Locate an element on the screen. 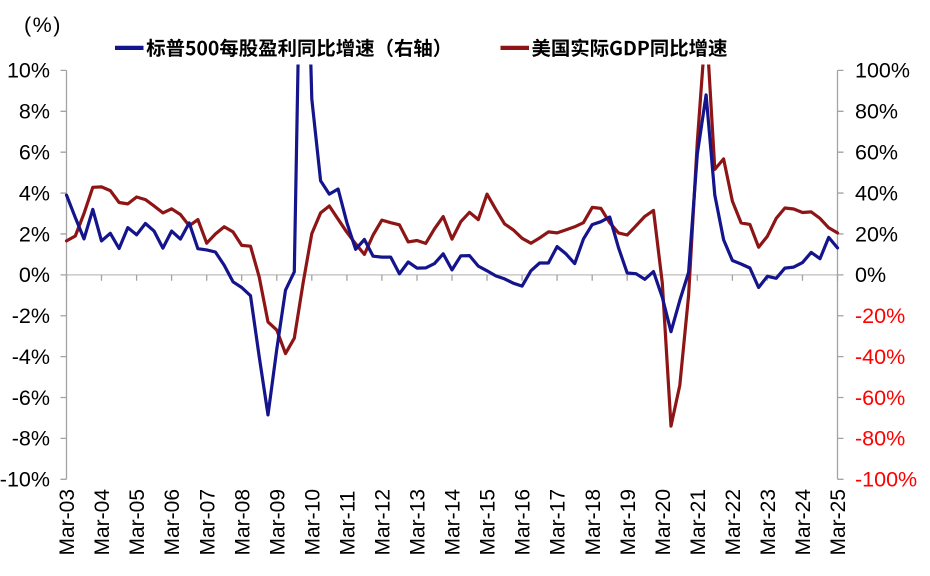  svg-text: Mar-05 is located at coordinates (137, 522).